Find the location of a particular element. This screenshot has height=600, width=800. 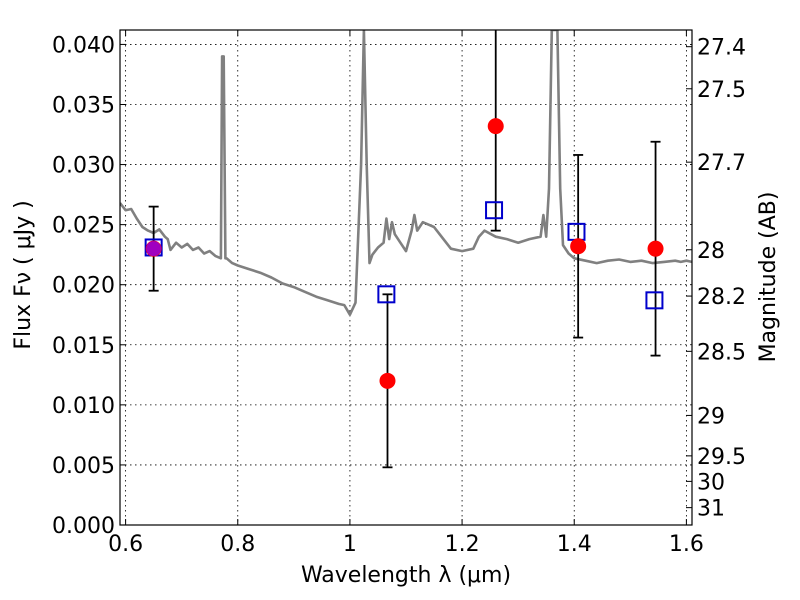

y-tick-label: 0.000 is located at coordinates (83, 526).